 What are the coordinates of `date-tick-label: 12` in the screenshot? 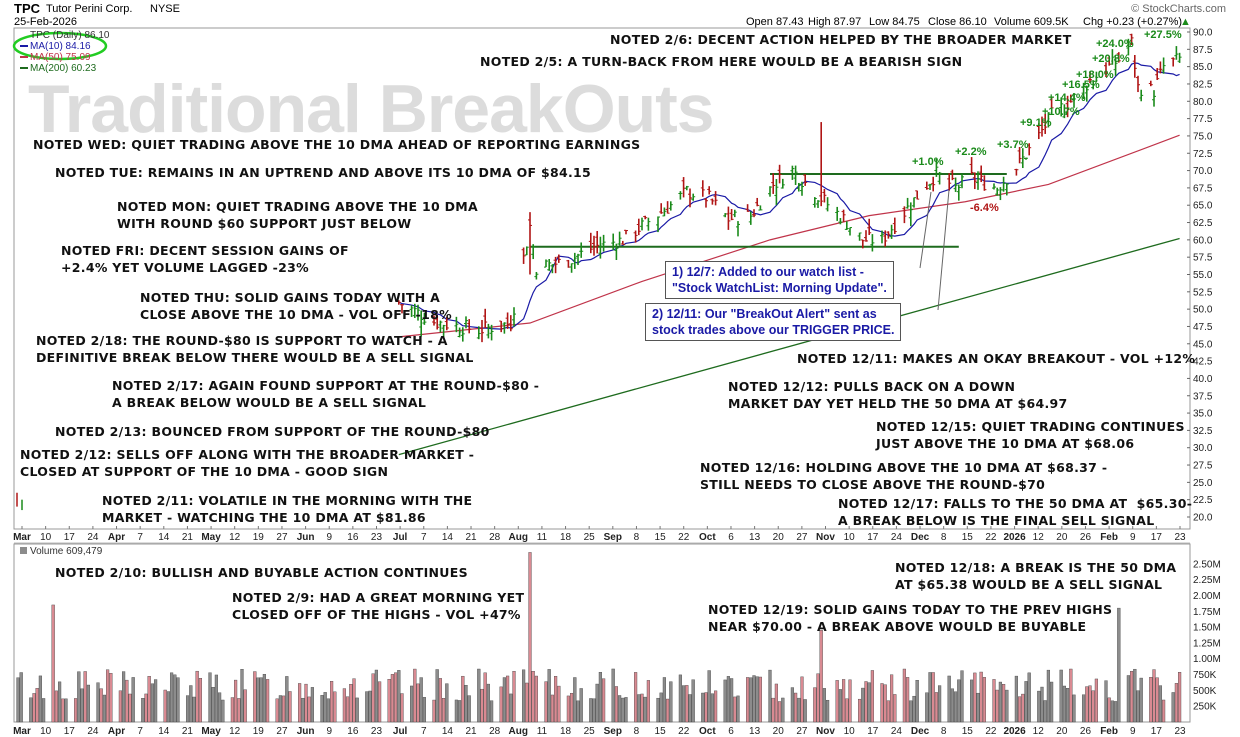 It's located at (235, 731).